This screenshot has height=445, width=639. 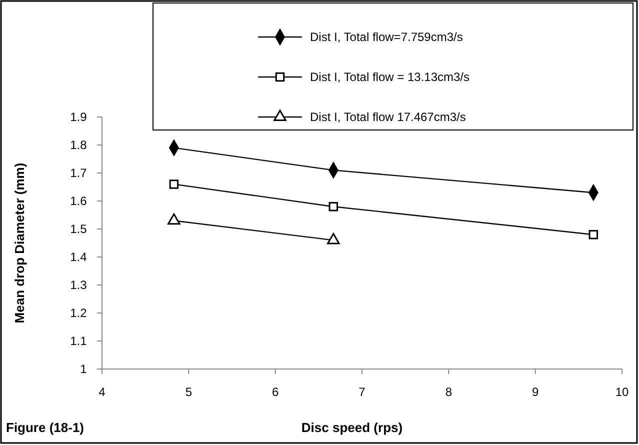 I want to click on y-tick-label: 1.3, so click(x=79, y=285).